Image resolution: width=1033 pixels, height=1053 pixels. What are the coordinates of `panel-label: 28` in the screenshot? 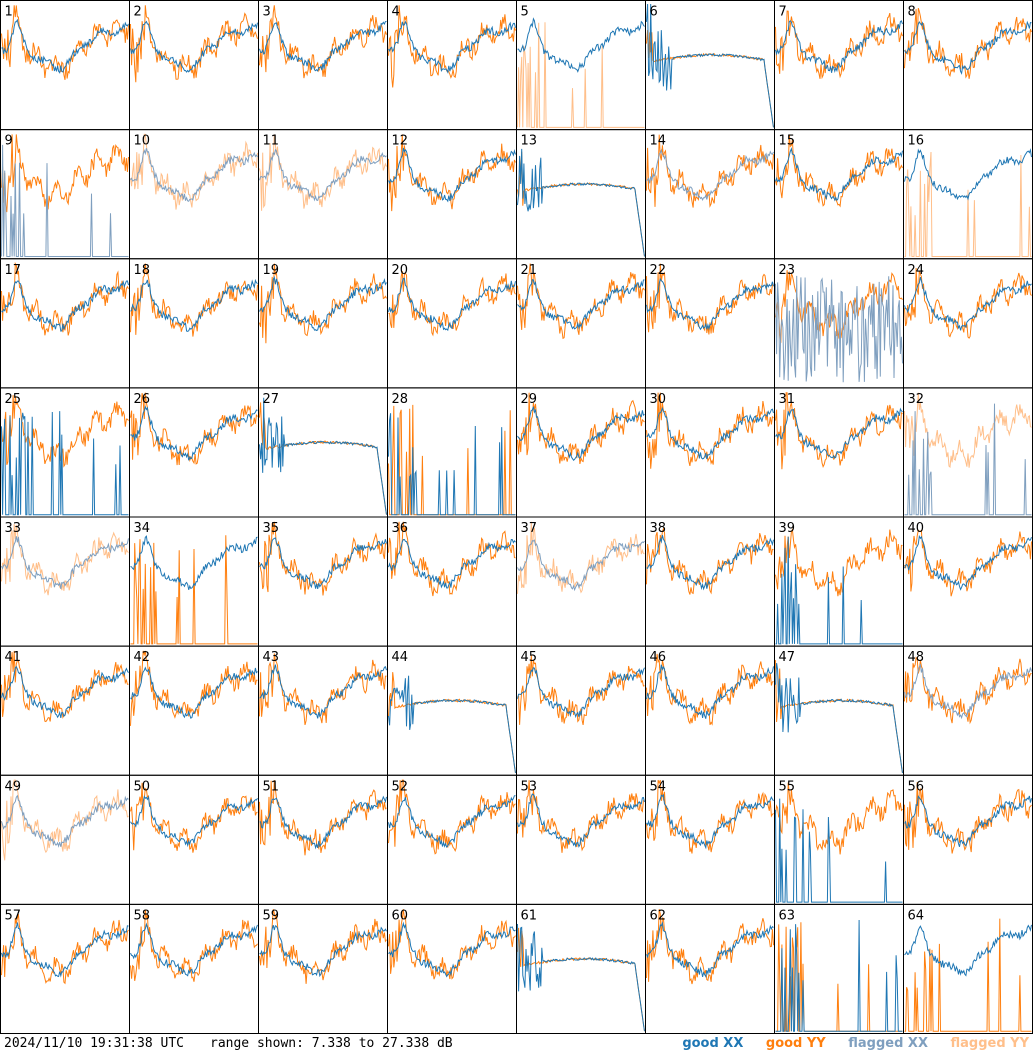 It's located at (400, 399).